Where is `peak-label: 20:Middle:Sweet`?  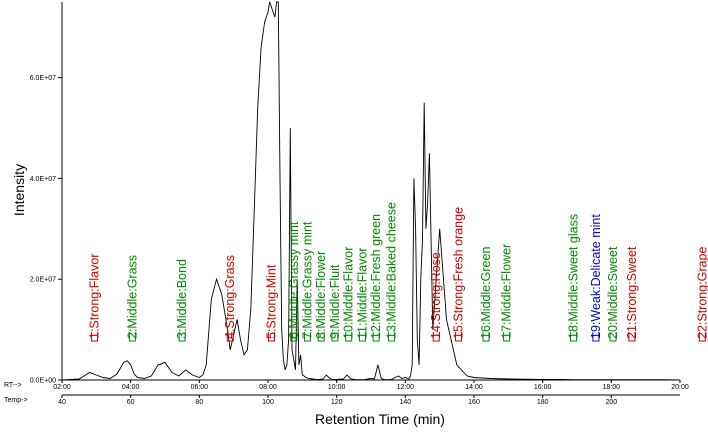
peak-label: 20:Middle:Sweet is located at coordinates (613, 294).